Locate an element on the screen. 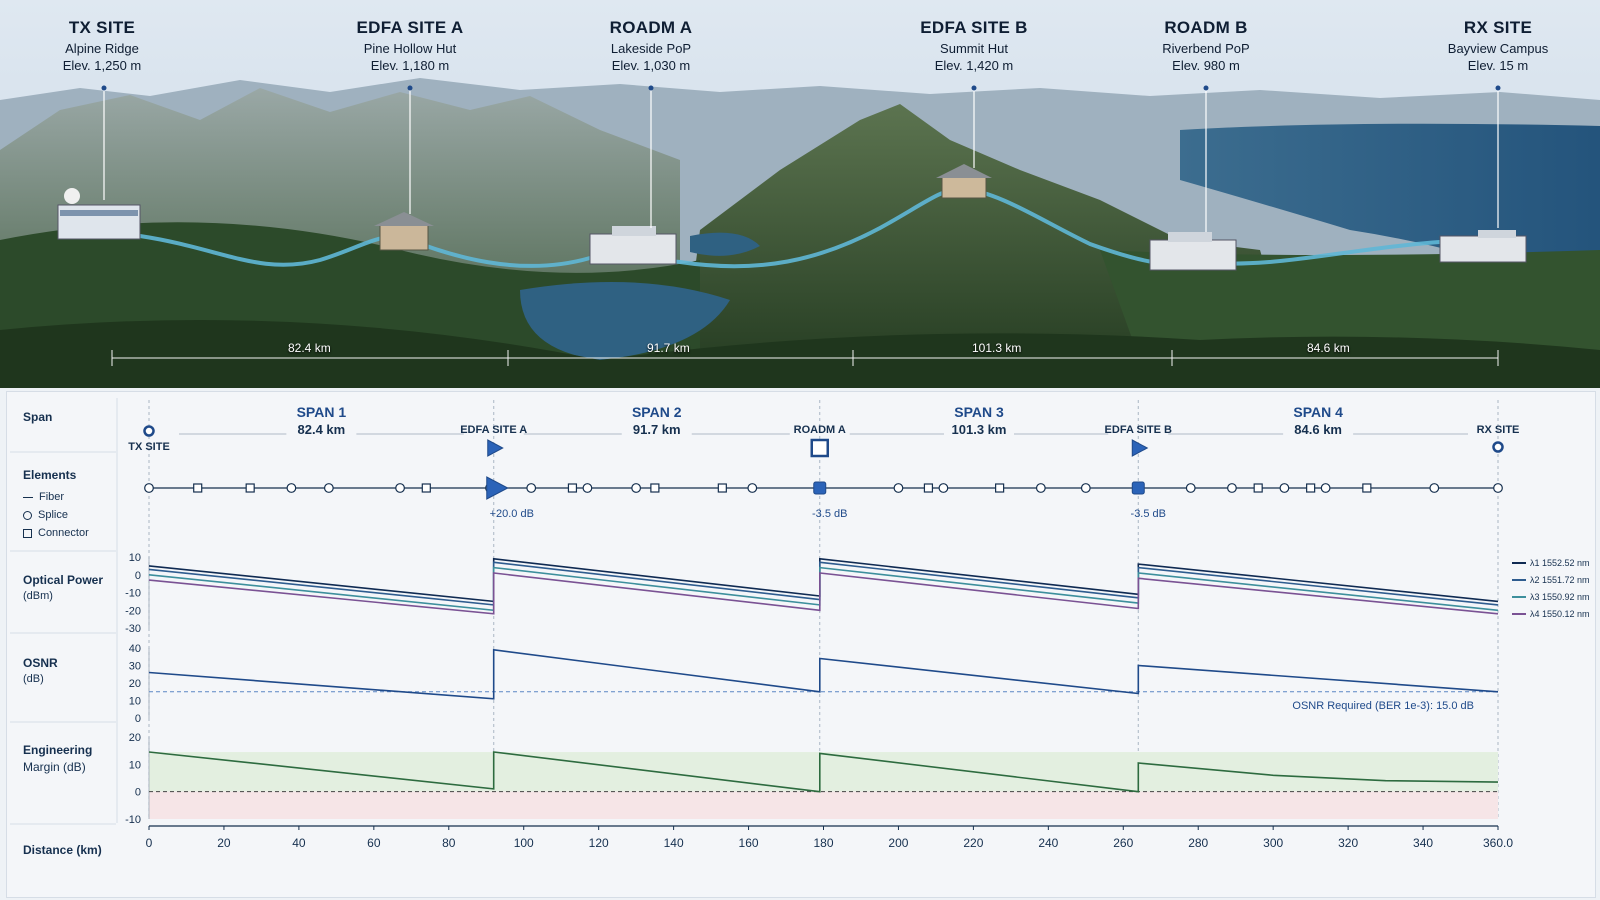 The image size is (1600, 900). site-elevation: Elev. 980 m is located at coordinates (1206, 65).